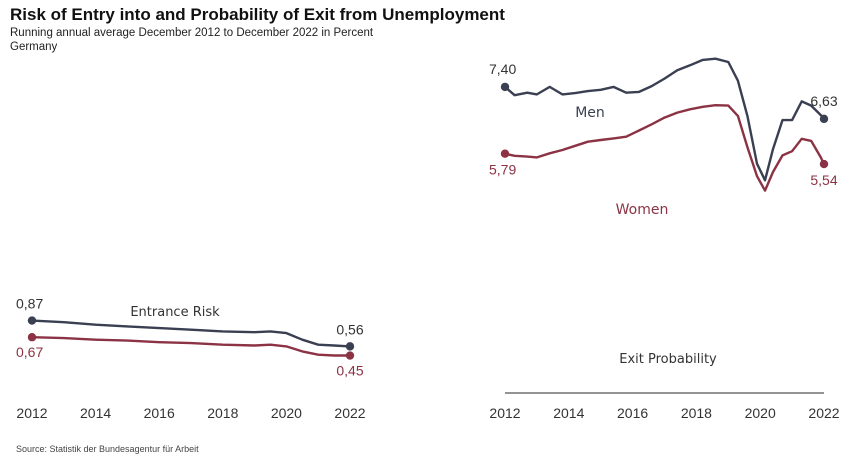 The image size is (842, 460). What do you see at coordinates (29, 304) in the screenshot?
I see `start-value-label-men: 0,87` at bounding box center [29, 304].